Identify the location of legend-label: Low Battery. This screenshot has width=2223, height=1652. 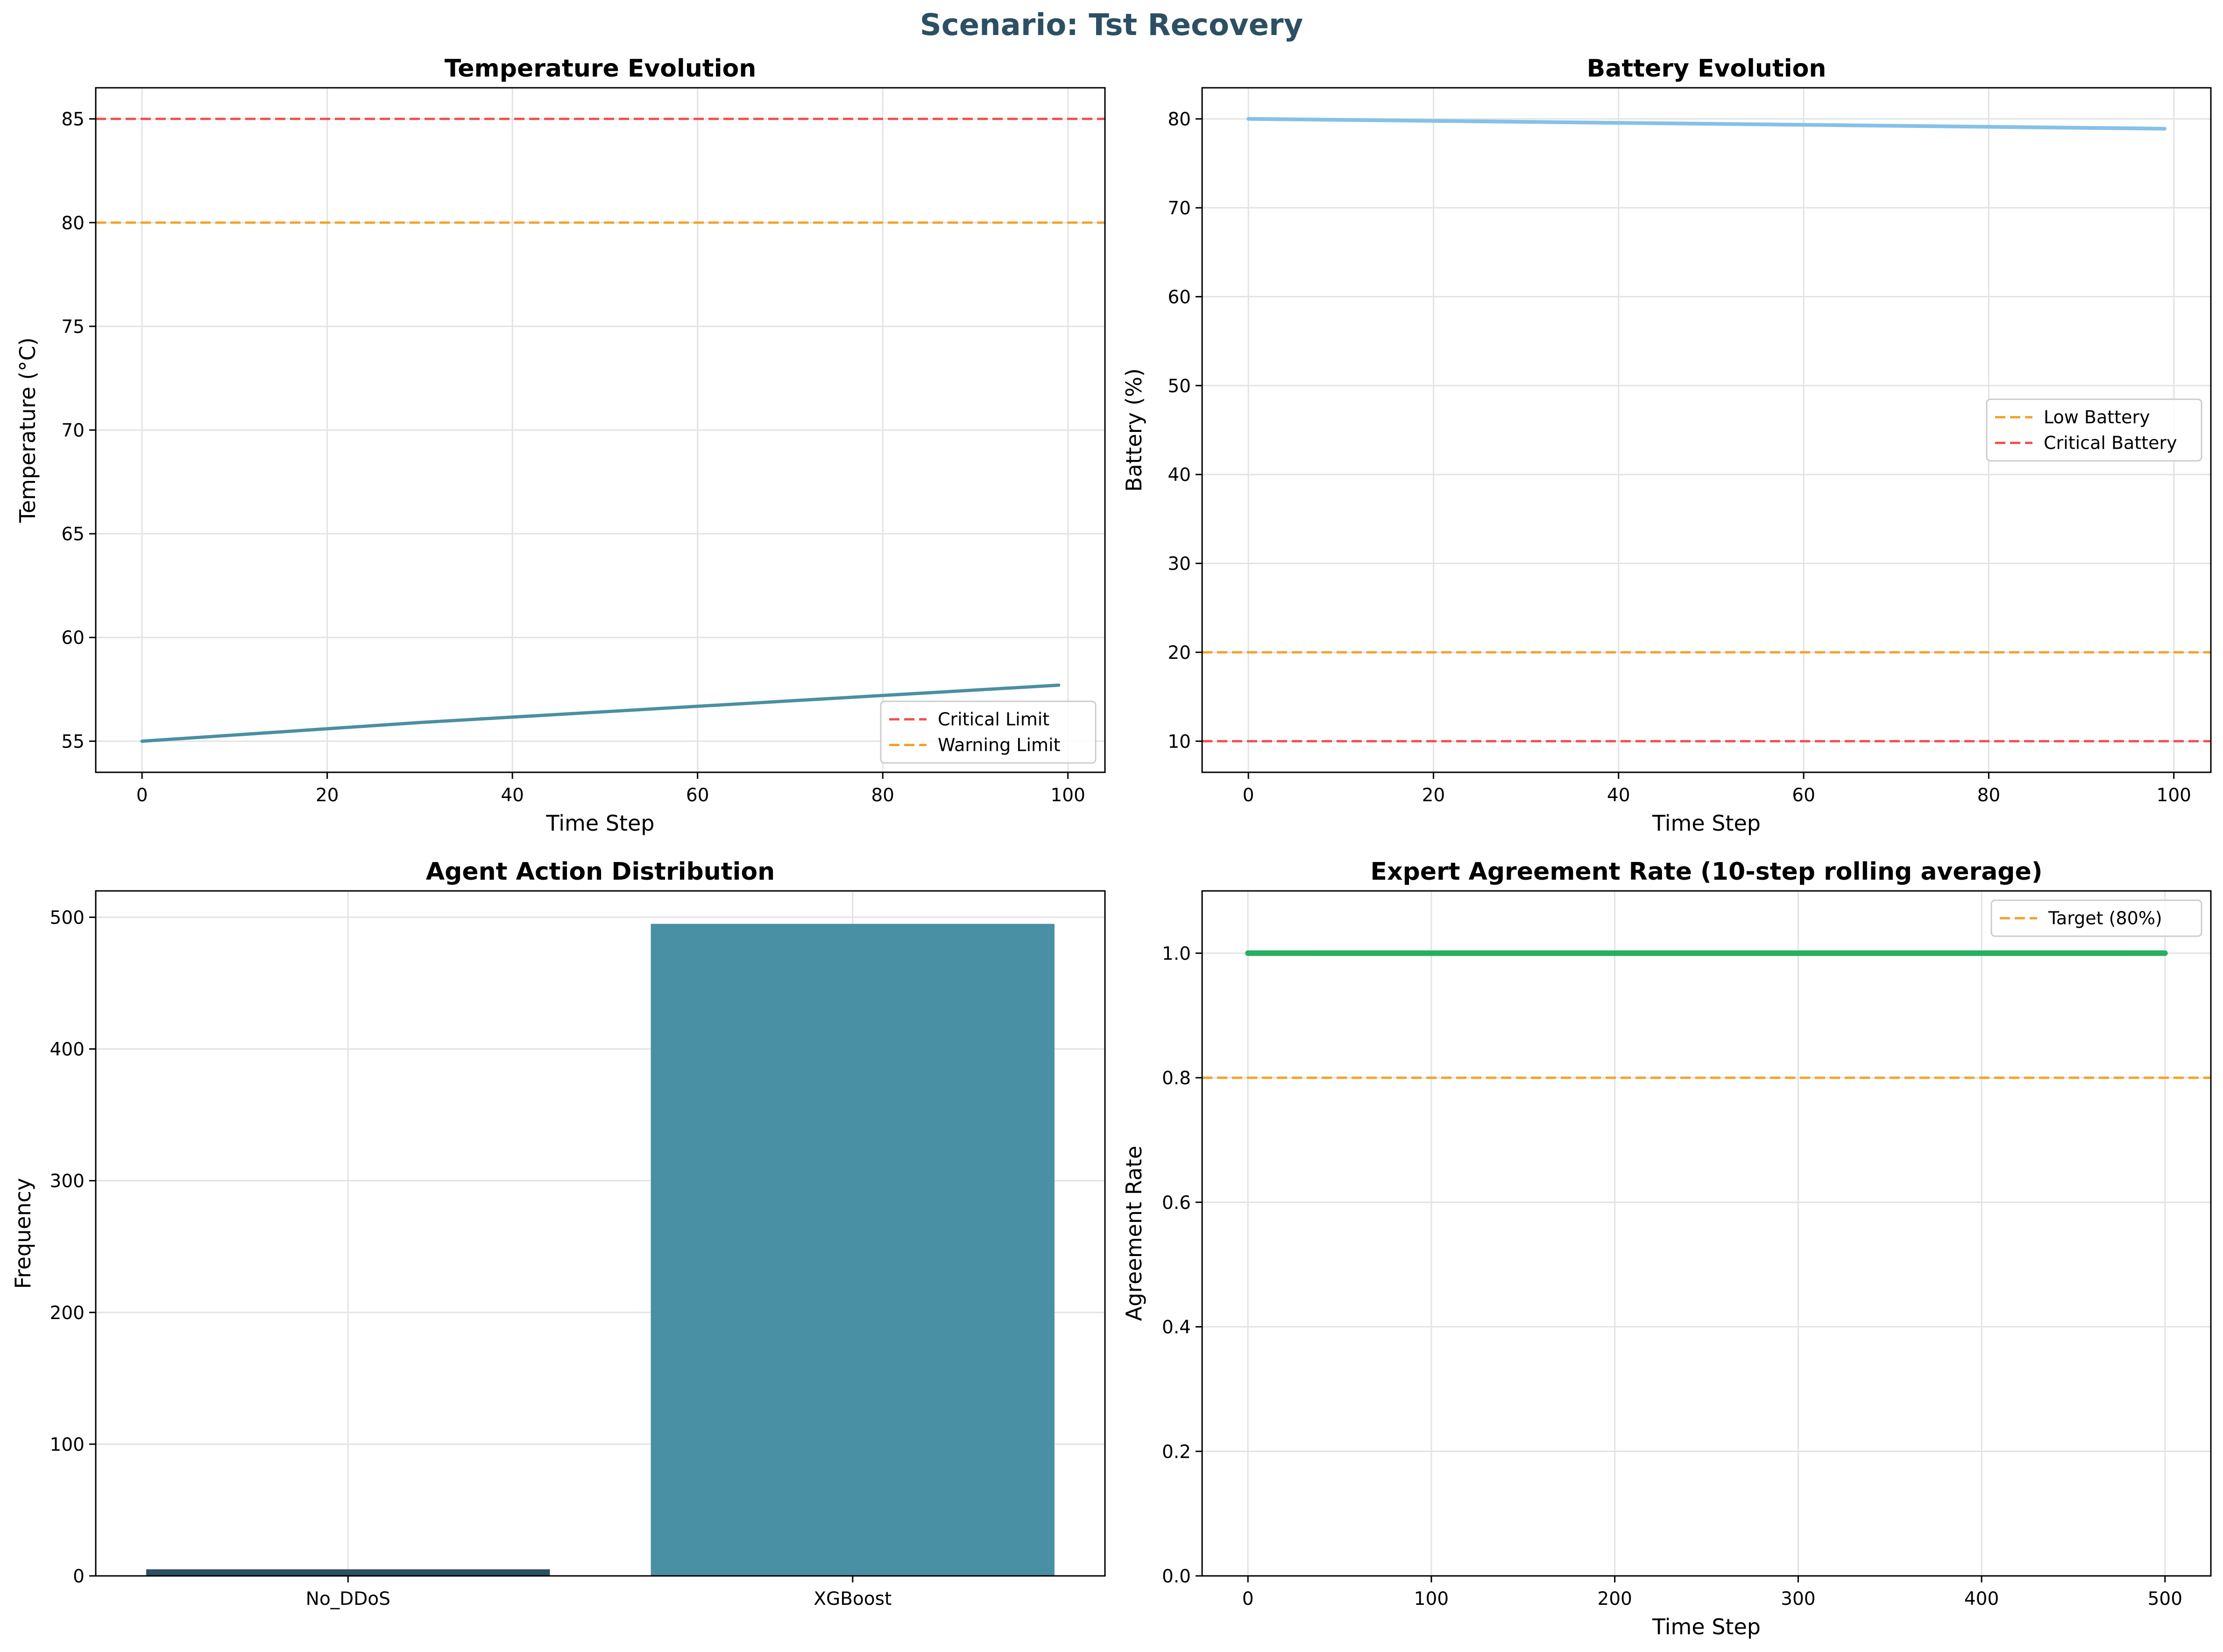
(2097, 417).